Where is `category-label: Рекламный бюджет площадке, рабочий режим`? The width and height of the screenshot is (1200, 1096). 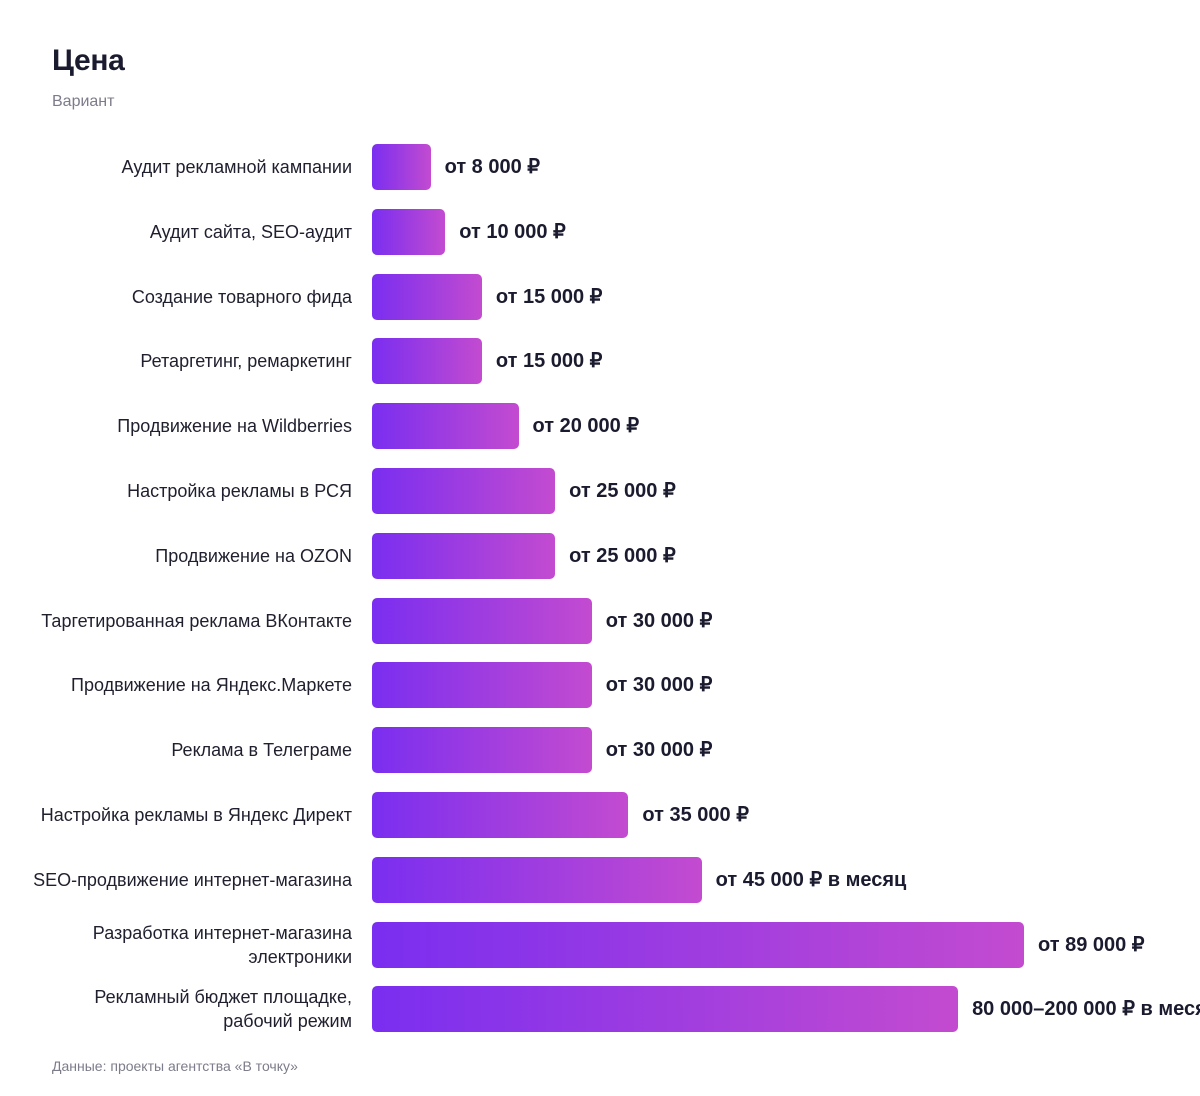 category-label: Рекламный бюджет площадке, рабочий режим is located at coordinates (223, 1009).